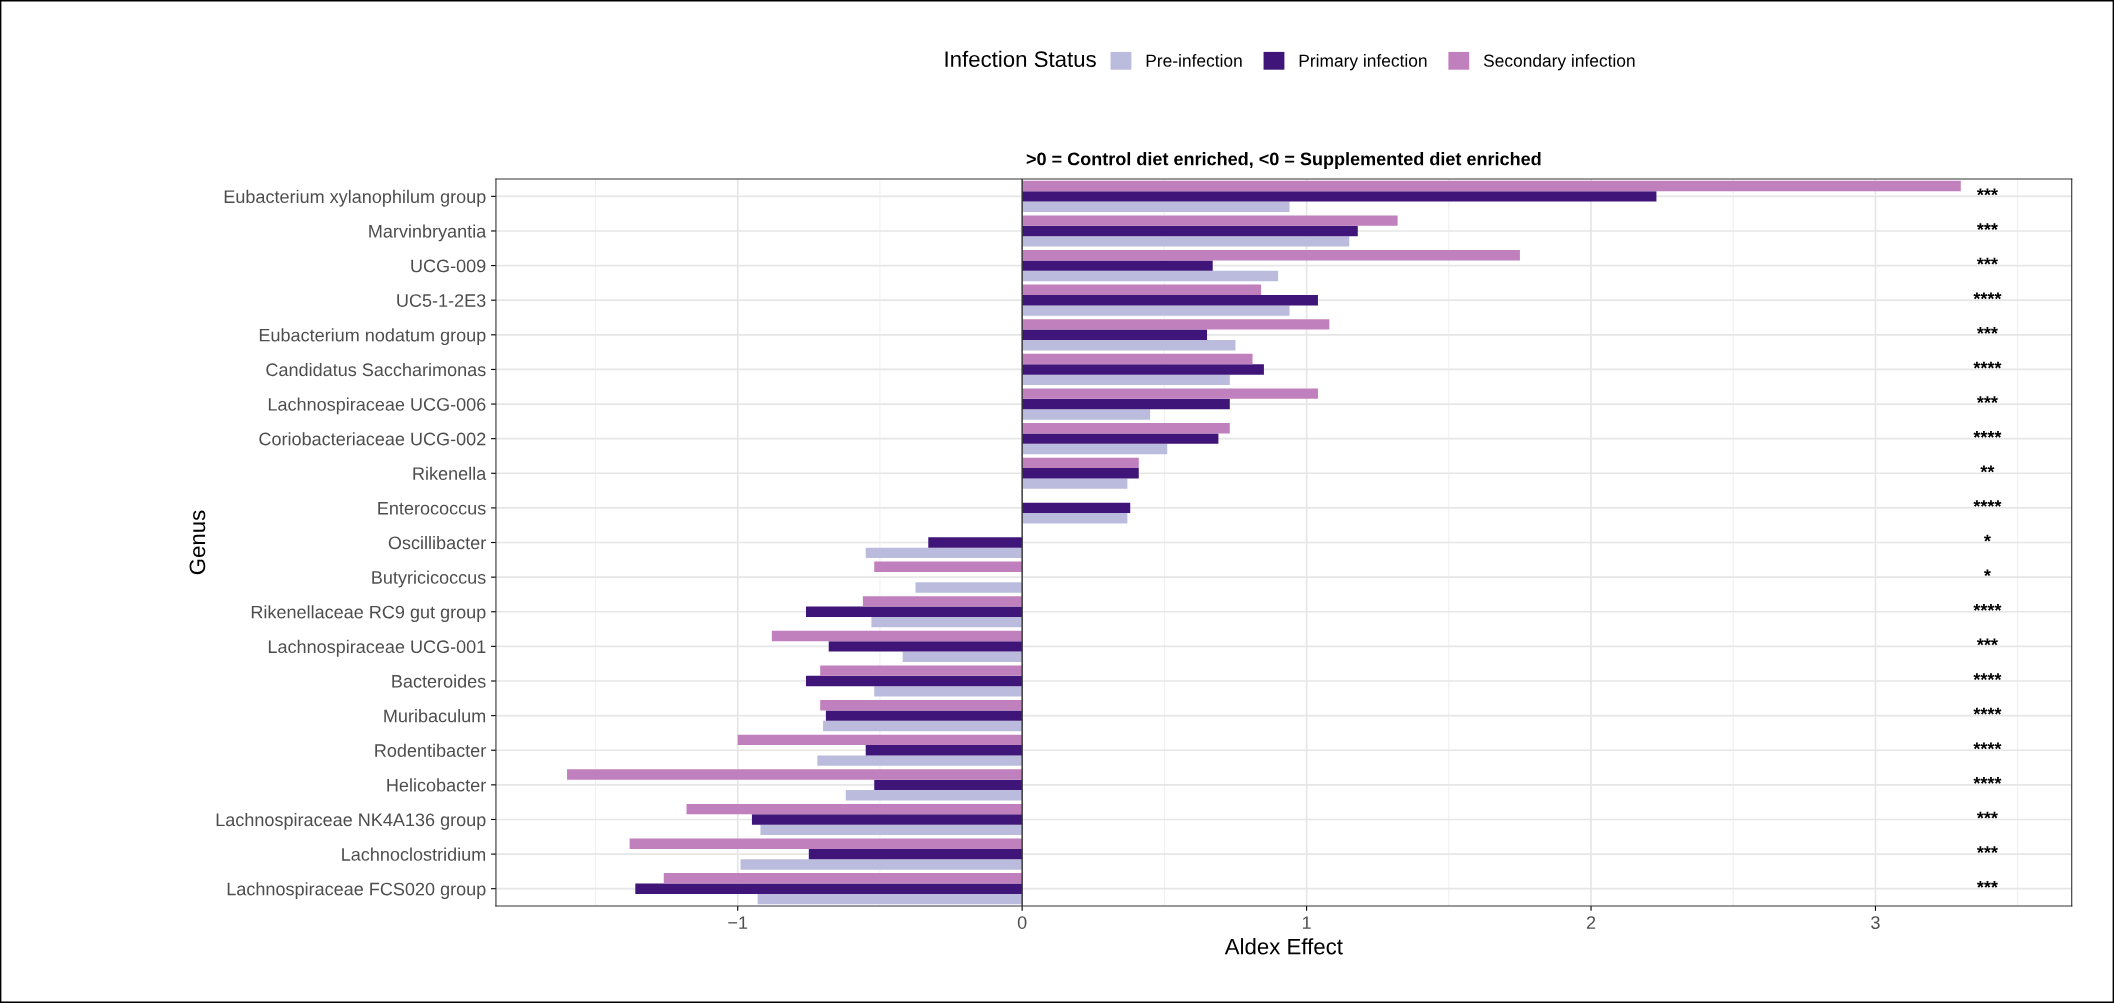 This screenshot has height=1003, width=2114. I want to click on y-tick-label: Muribaculum, so click(435, 716).